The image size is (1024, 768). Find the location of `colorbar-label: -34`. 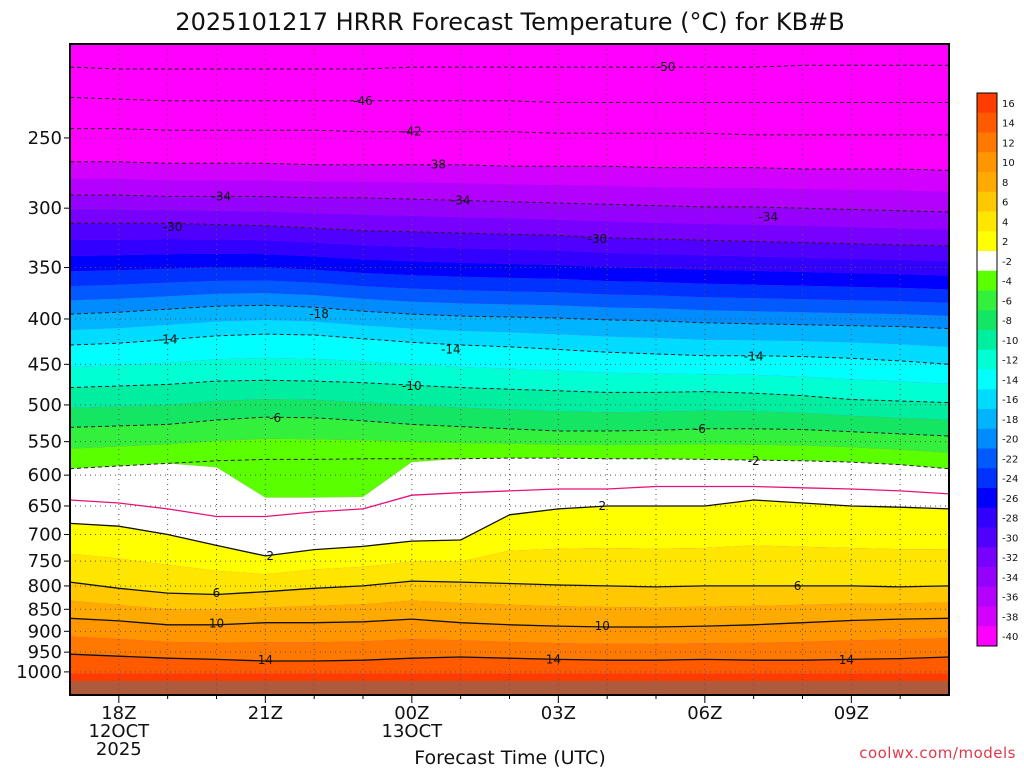

colorbar-label: -34 is located at coordinates (1010, 578).